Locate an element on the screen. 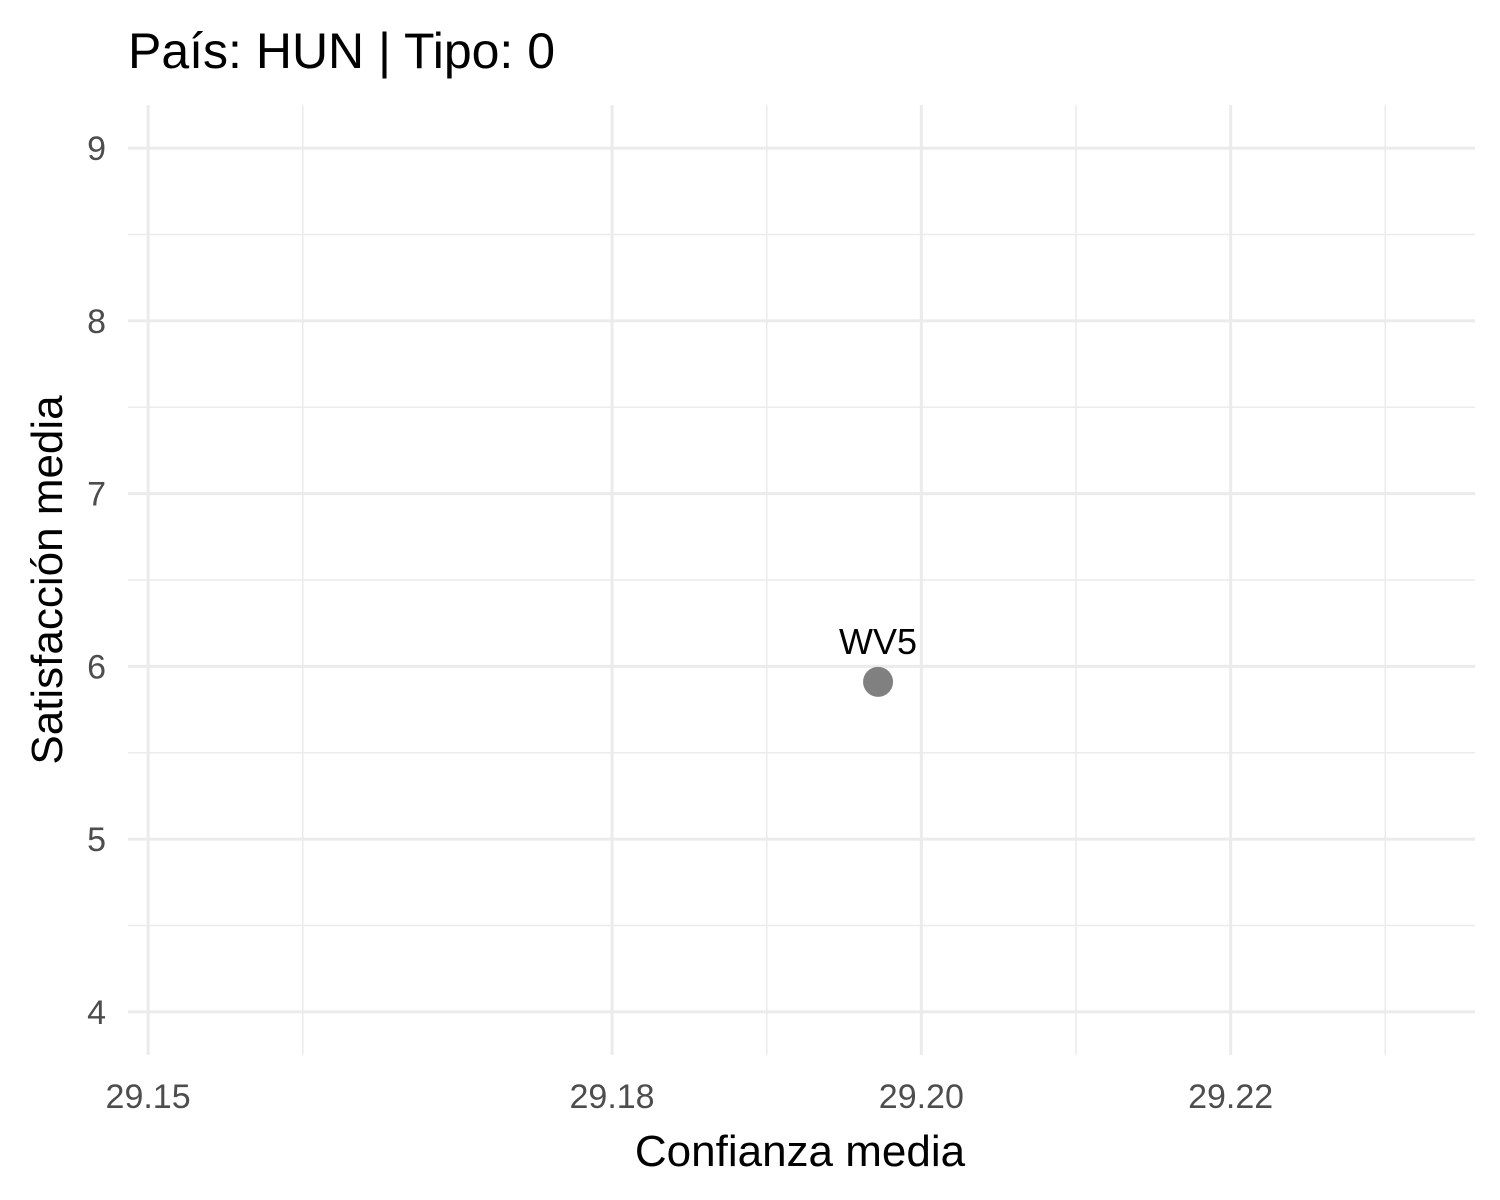 This screenshot has height=1200, width=1500. y-tick-label: 4 is located at coordinates (96, 1013).